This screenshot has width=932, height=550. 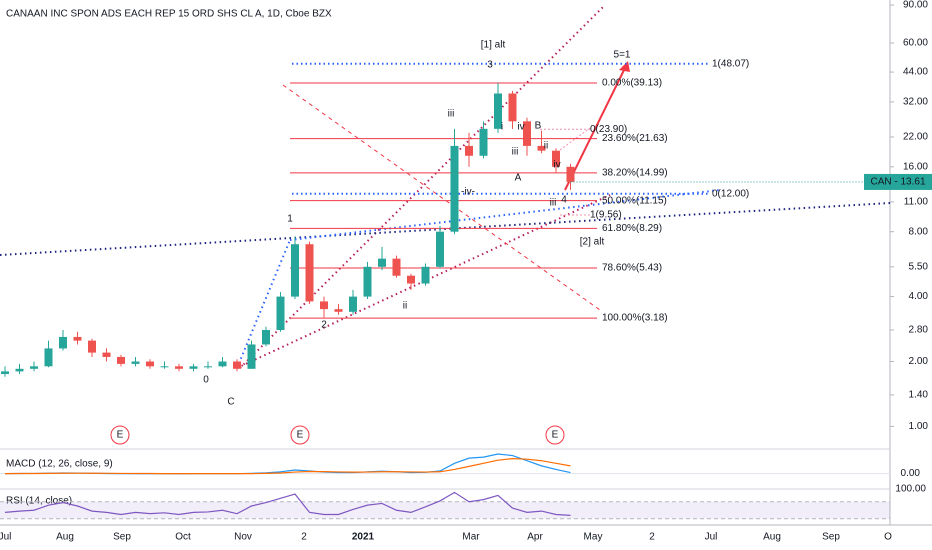 What do you see at coordinates (919, 361) in the screenshot?
I see `y-tick-label: 2.00` at bounding box center [919, 361].